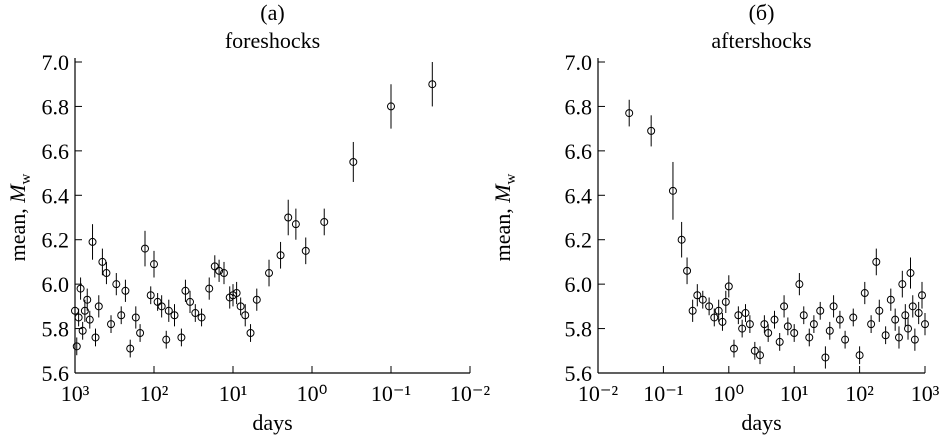  What do you see at coordinates (56, 373) in the screenshot?
I see `y-tick-label: 5.6` at bounding box center [56, 373].